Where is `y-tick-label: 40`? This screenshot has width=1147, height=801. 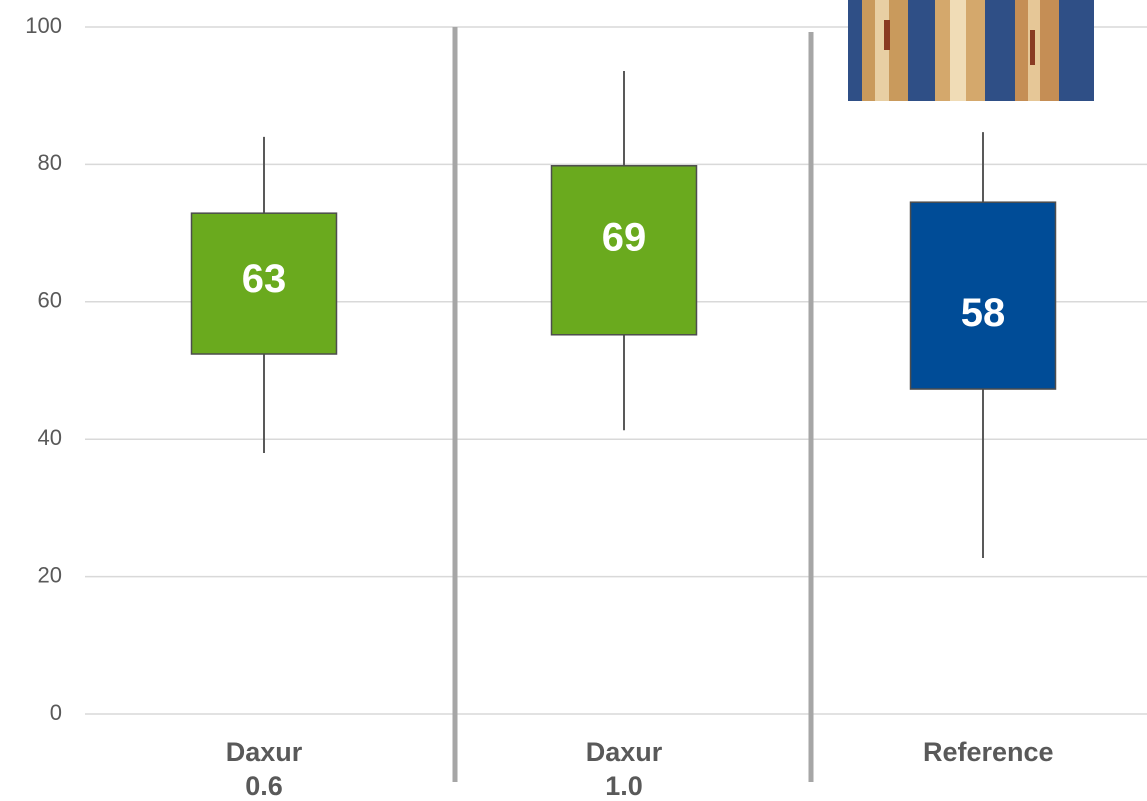 y-tick-label: 40 is located at coordinates (50, 437).